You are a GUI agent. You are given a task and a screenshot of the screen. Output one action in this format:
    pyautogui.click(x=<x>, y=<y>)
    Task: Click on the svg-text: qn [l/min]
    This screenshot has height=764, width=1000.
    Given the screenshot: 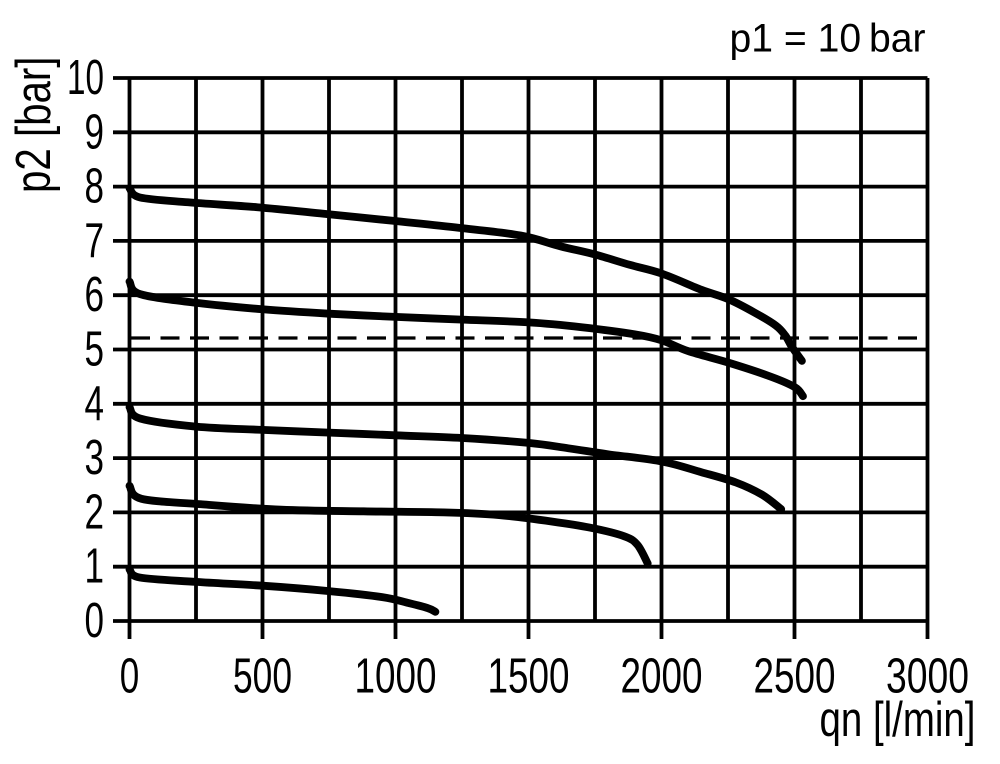 What is the action you would take?
    pyautogui.click(x=898, y=720)
    